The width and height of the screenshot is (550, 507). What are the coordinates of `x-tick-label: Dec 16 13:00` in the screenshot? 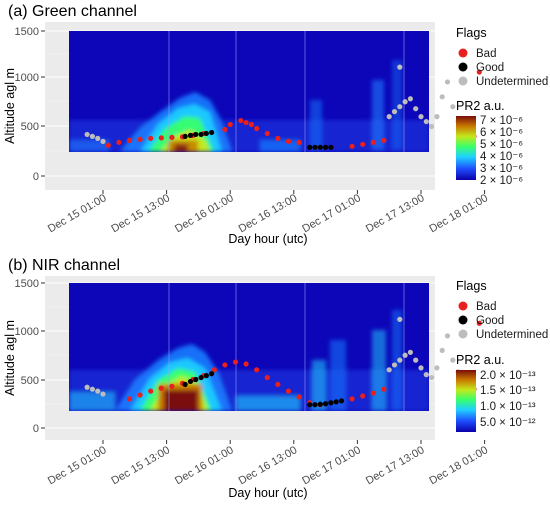 It's located at (268, 213).